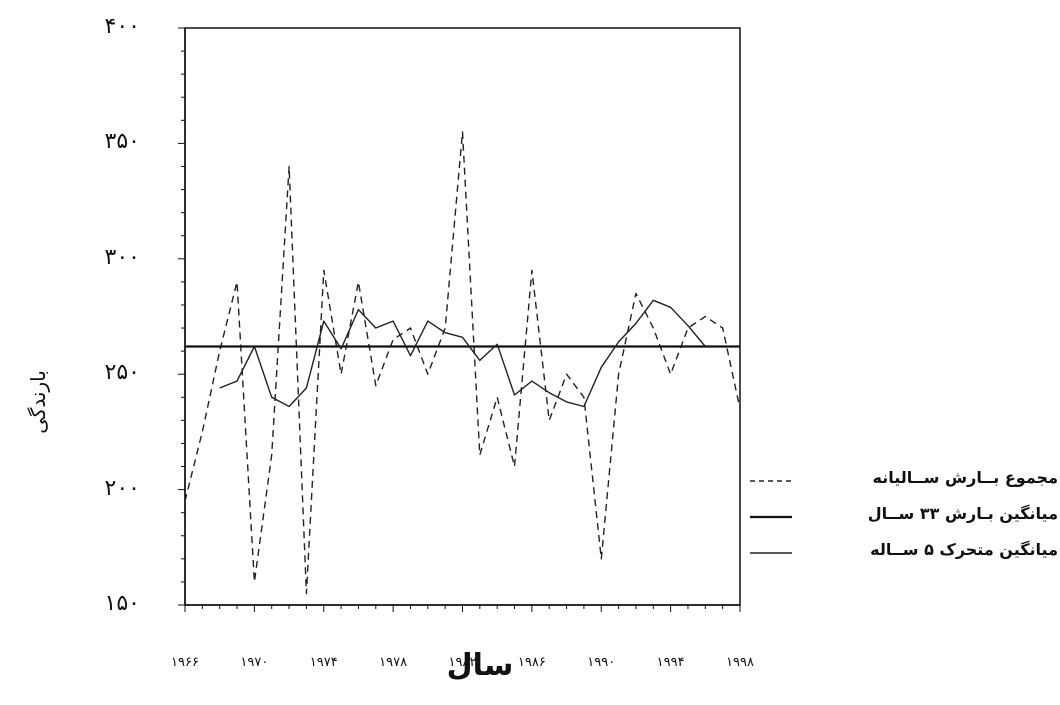 The width and height of the screenshot is (1060, 705). I want to click on x-tick-label: ۱۹۹۰, so click(601, 662).